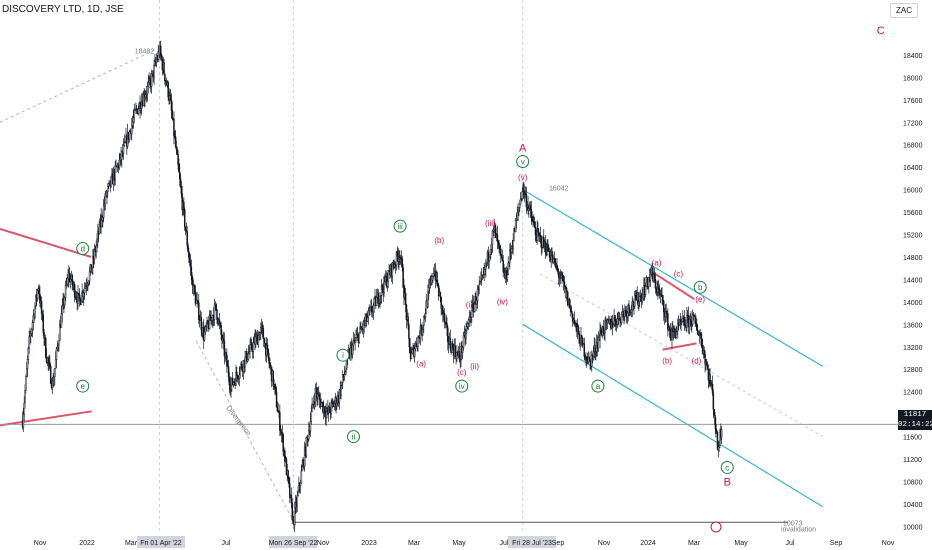 The image size is (932, 550). What do you see at coordinates (63, 9) in the screenshot?
I see `symbol-title: DISCOVERY LTD, 1D, JSE` at bounding box center [63, 9].